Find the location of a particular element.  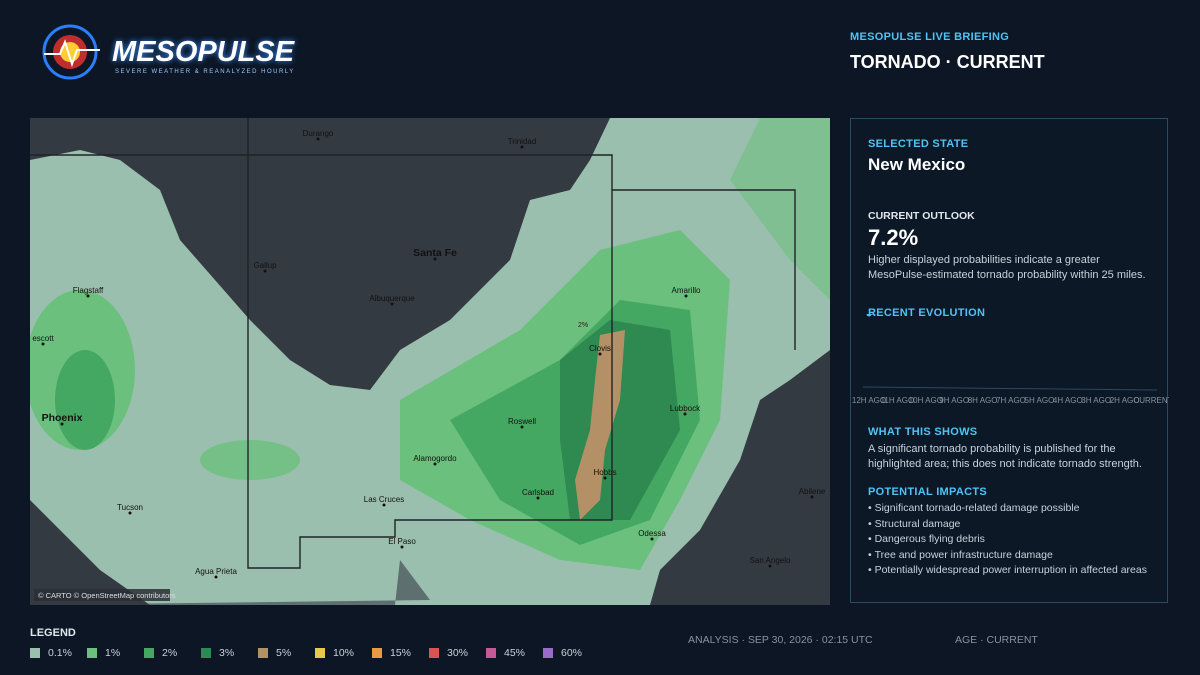

legend-label: 1% is located at coordinates (113, 653).